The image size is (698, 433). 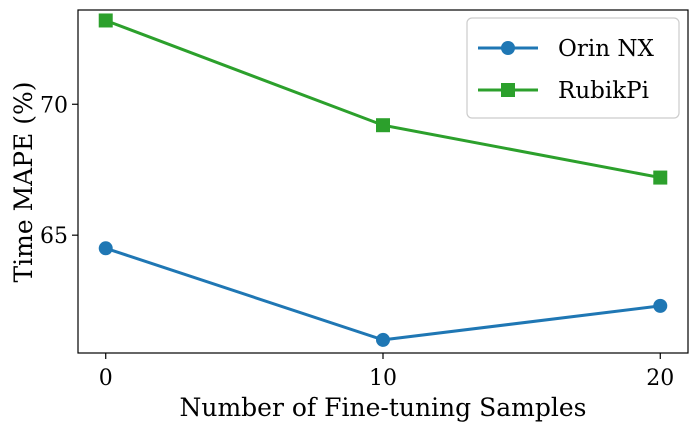 I want to click on legend-box, so click(x=573, y=68).